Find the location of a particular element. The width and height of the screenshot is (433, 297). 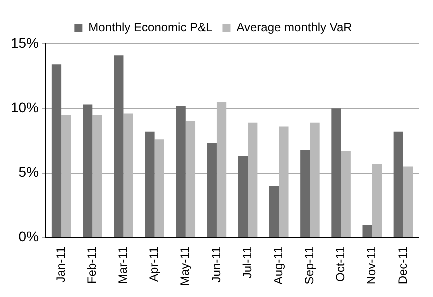

x-tick-label: May-11 is located at coordinates (185, 266).